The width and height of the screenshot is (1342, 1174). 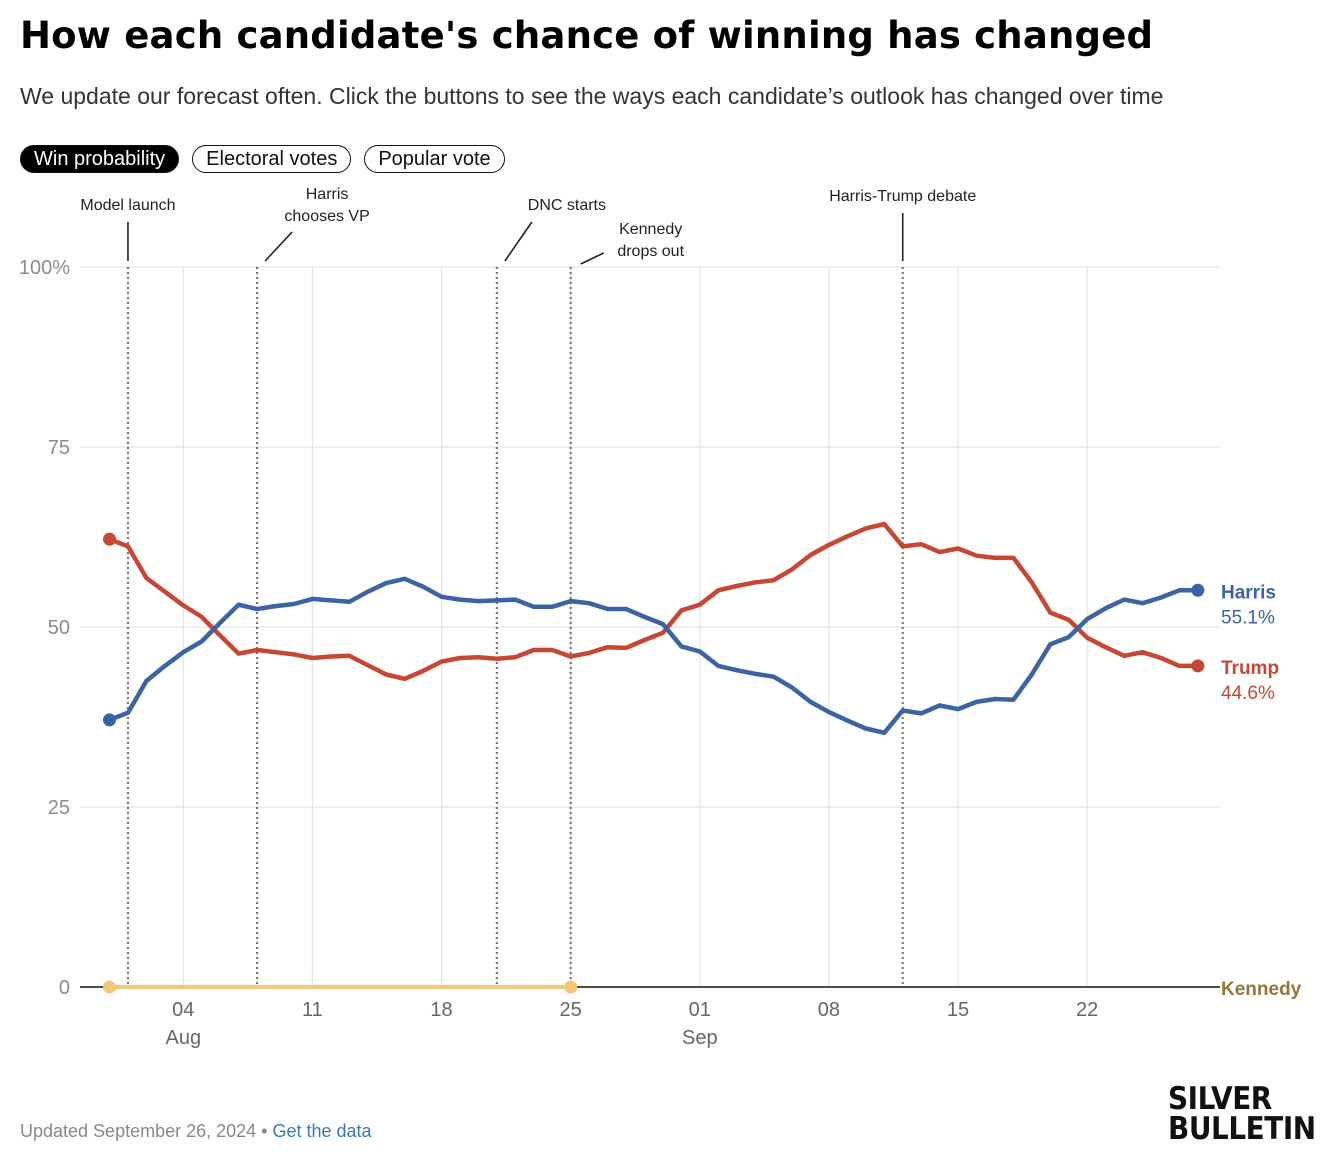 I want to click on popular-vote-button: Popular vote, so click(x=434, y=159).